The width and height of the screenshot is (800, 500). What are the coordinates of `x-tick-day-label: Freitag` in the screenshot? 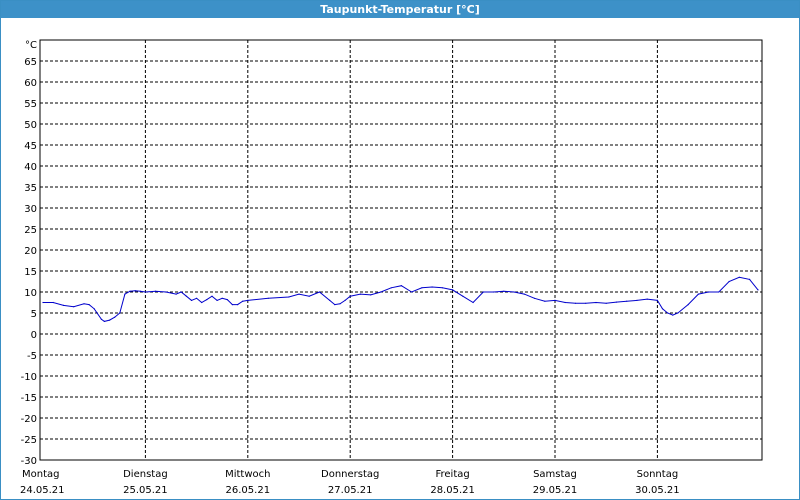 It's located at (452, 474).